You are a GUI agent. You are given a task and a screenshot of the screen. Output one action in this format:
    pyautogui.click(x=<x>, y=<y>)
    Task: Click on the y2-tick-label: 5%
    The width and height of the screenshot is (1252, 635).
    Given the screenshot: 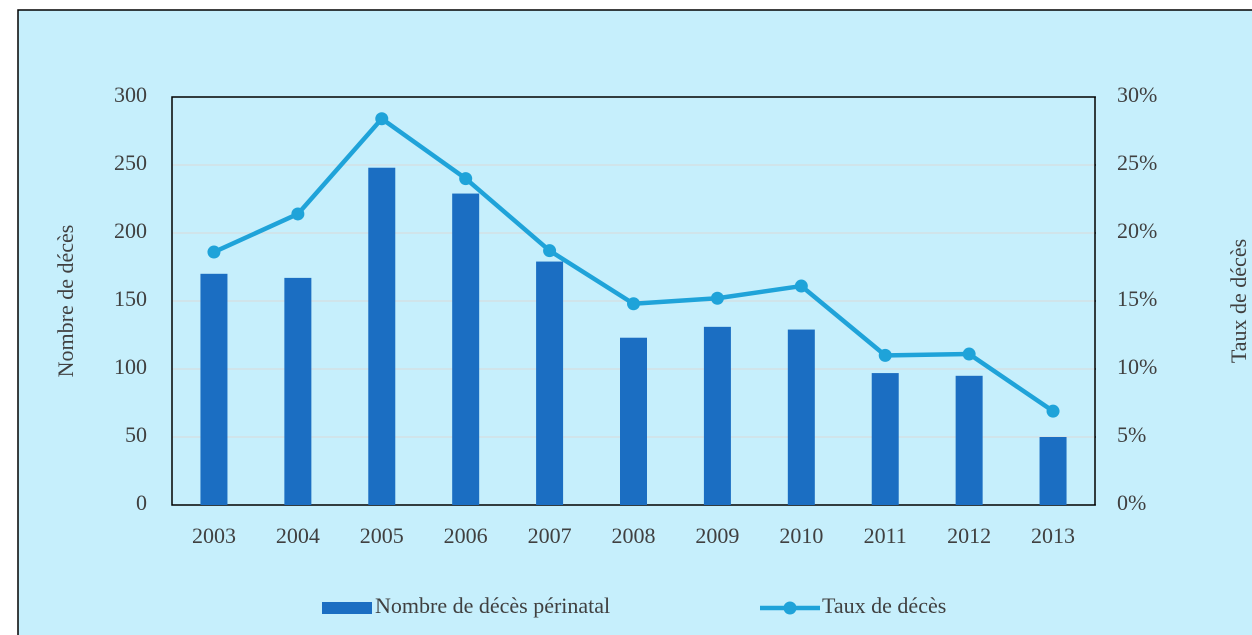 What is the action you would take?
    pyautogui.click(x=1131, y=434)
    